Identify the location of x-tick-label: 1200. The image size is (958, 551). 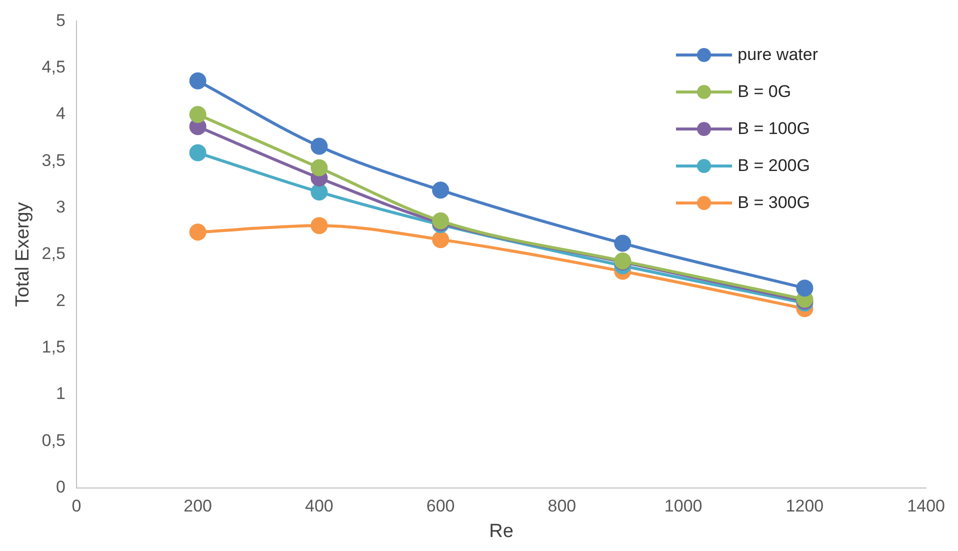
(805, 506).